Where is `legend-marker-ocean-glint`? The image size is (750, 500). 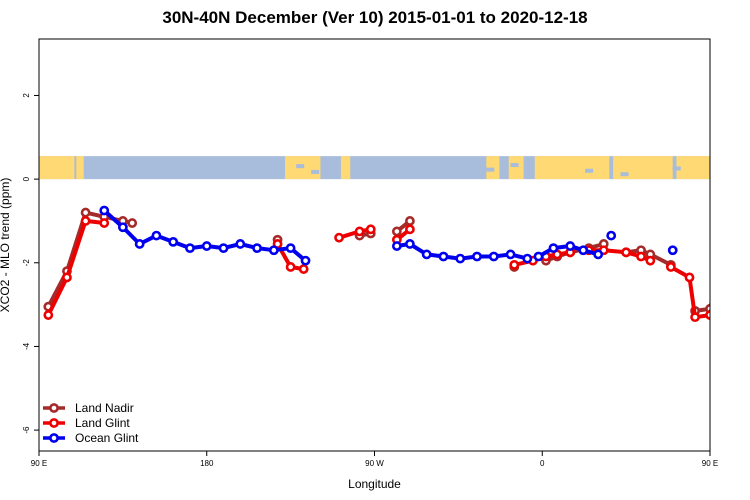
legend-marker-ocean-glint is located at coordinates (54, 438).